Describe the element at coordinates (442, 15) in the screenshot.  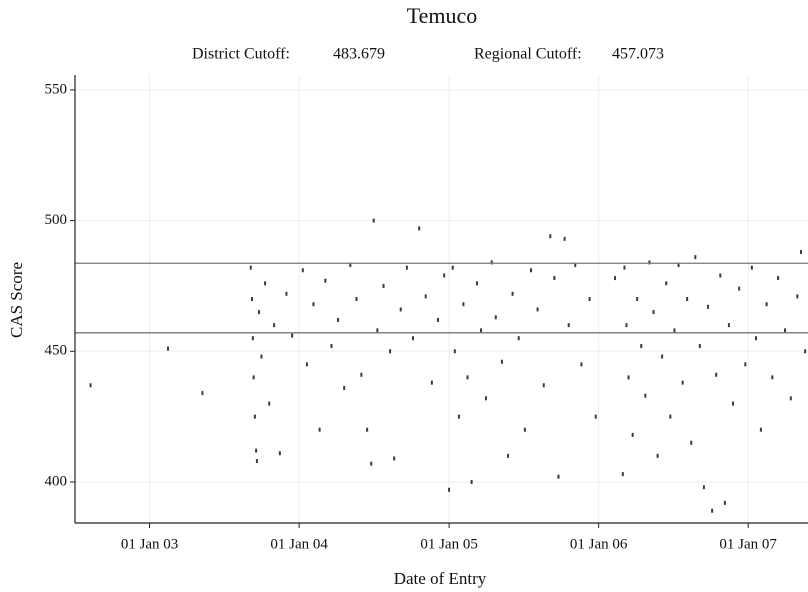
I see `chart-title: Temuco` at that location.